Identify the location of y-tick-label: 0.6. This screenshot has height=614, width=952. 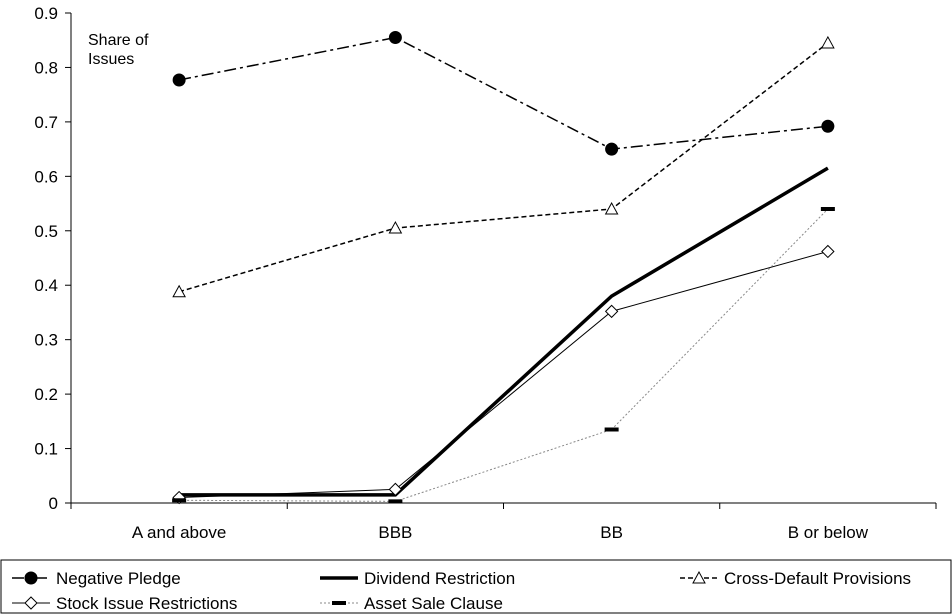
(46, 176).